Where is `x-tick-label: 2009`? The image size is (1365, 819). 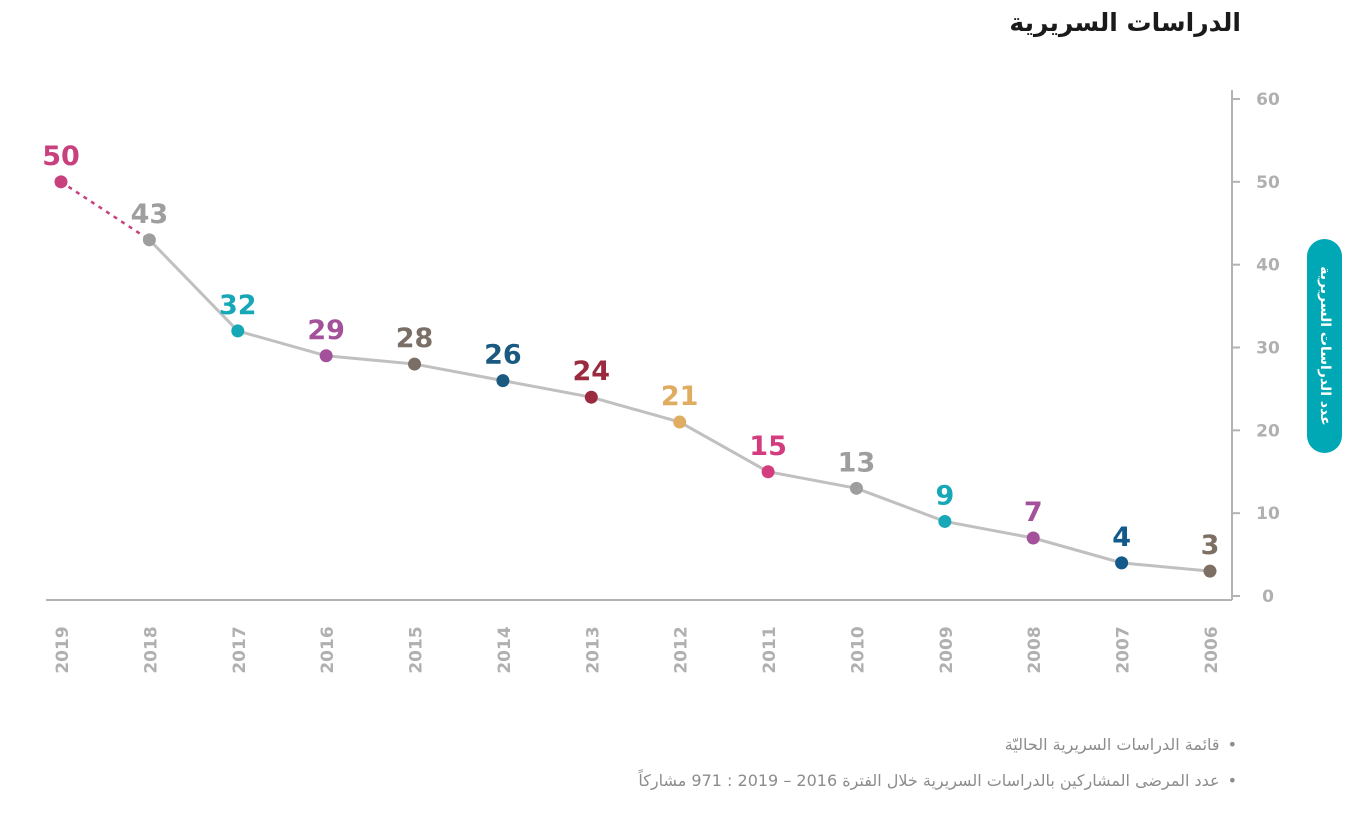
x-tick-label: 2009 is located at coordinates (947, 649).